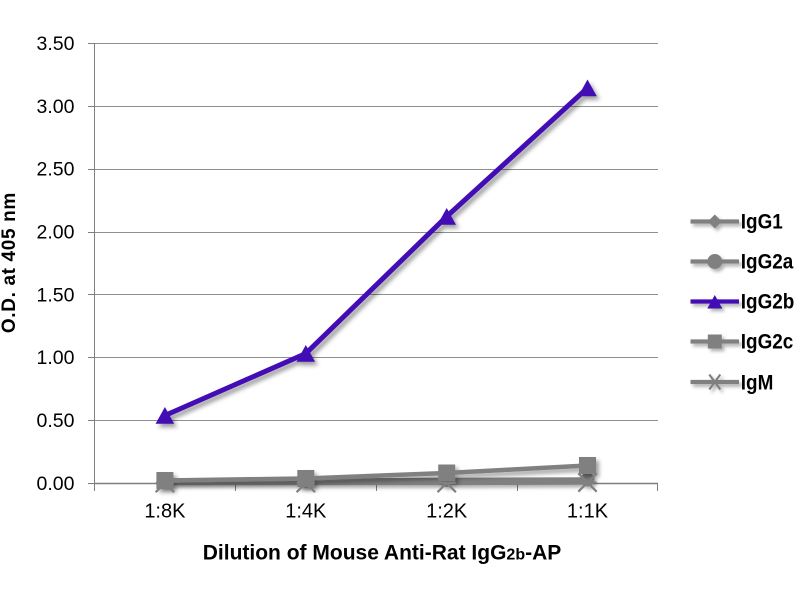  I want to click on svg-text: 1.00, so click(56, 358).